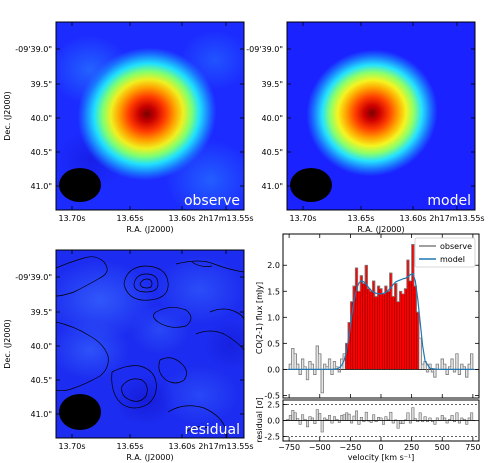 Image resolution: width=504 pixels, height=463 pixels. I want to click on model-xtick-label: 13.70s, so click(302, 218).